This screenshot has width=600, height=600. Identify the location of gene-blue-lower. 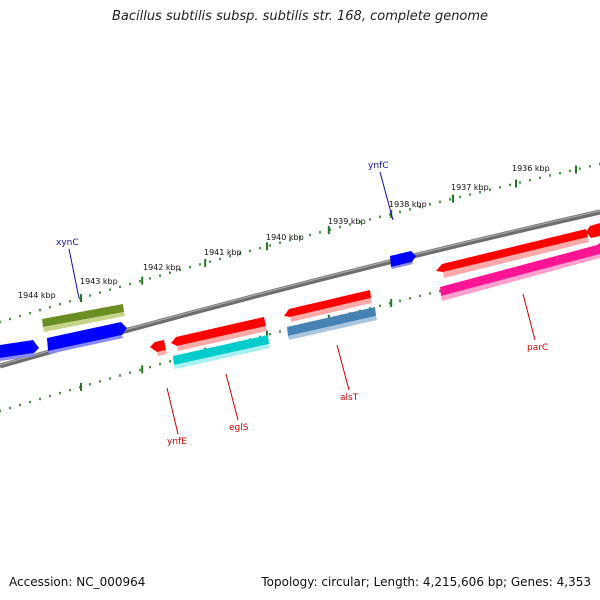
(87, 338).